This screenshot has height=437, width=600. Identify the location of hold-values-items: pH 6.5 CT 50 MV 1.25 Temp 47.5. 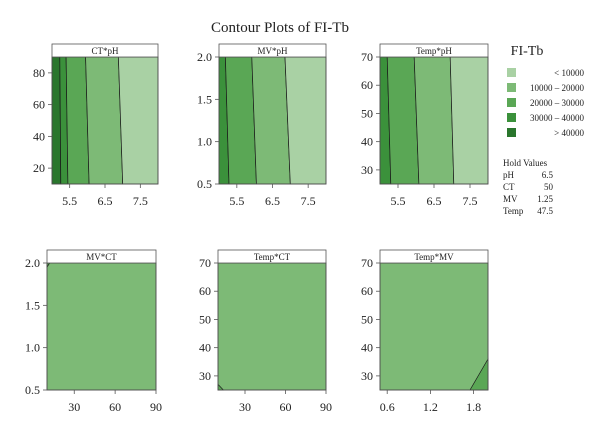
(528, 193).